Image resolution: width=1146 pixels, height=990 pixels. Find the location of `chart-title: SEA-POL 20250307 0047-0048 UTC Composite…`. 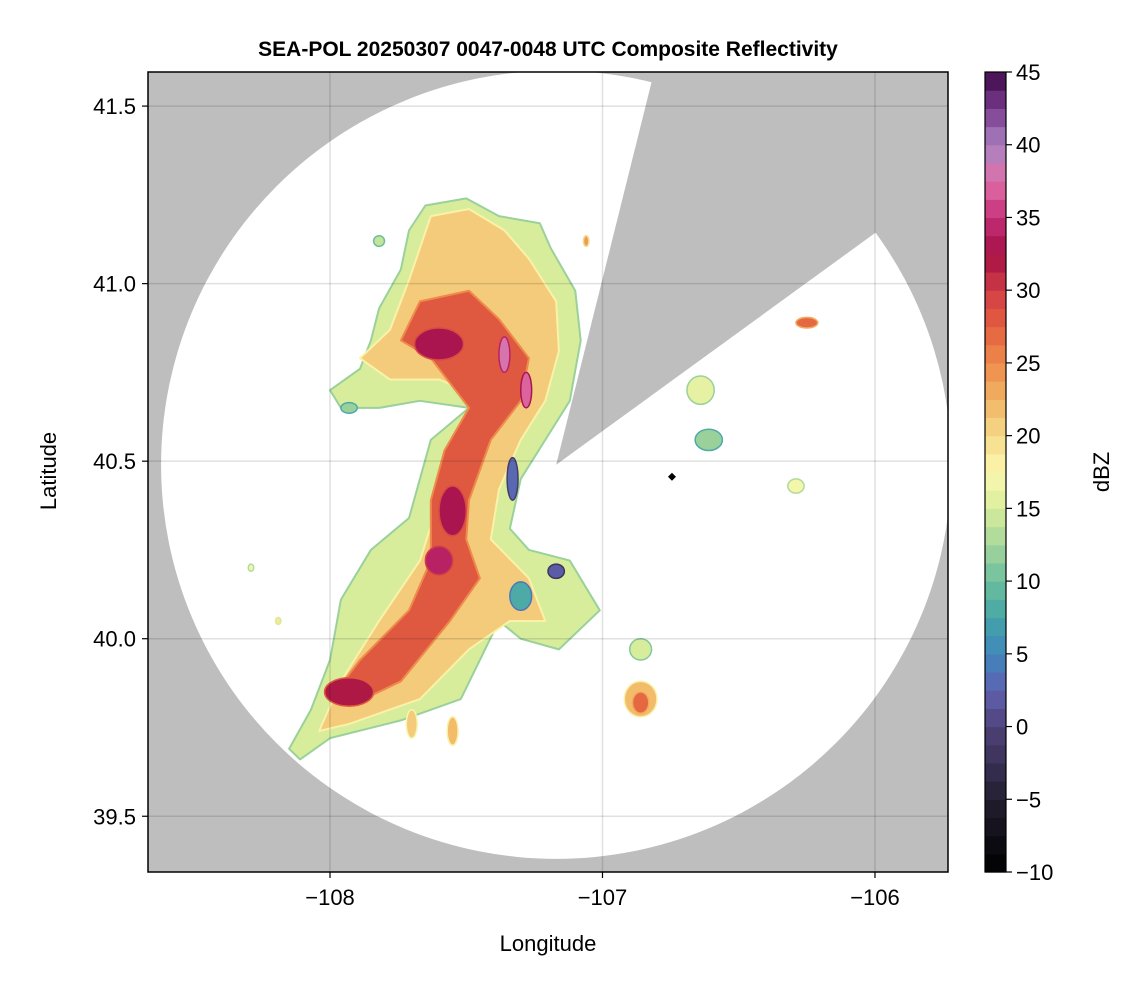

chart-title: SEA-POL 20250307 0047-0048 UTC Composite… is located at coordinates (548, 49).